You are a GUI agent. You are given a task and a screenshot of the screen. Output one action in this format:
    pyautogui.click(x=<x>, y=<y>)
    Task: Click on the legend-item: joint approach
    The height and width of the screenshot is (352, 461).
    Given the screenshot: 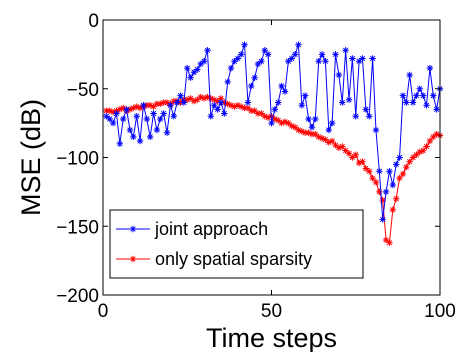 What is the action you would take?
    pyautogui.click(x=192, y=229)
    